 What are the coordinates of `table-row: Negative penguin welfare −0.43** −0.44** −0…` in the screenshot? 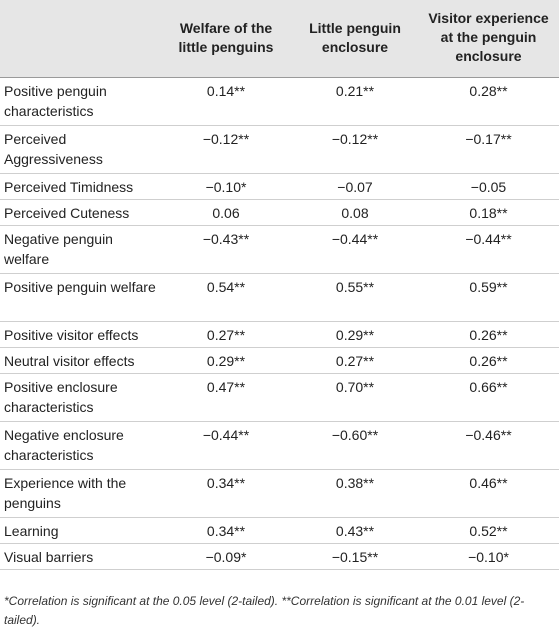 It's located at (279, 249).